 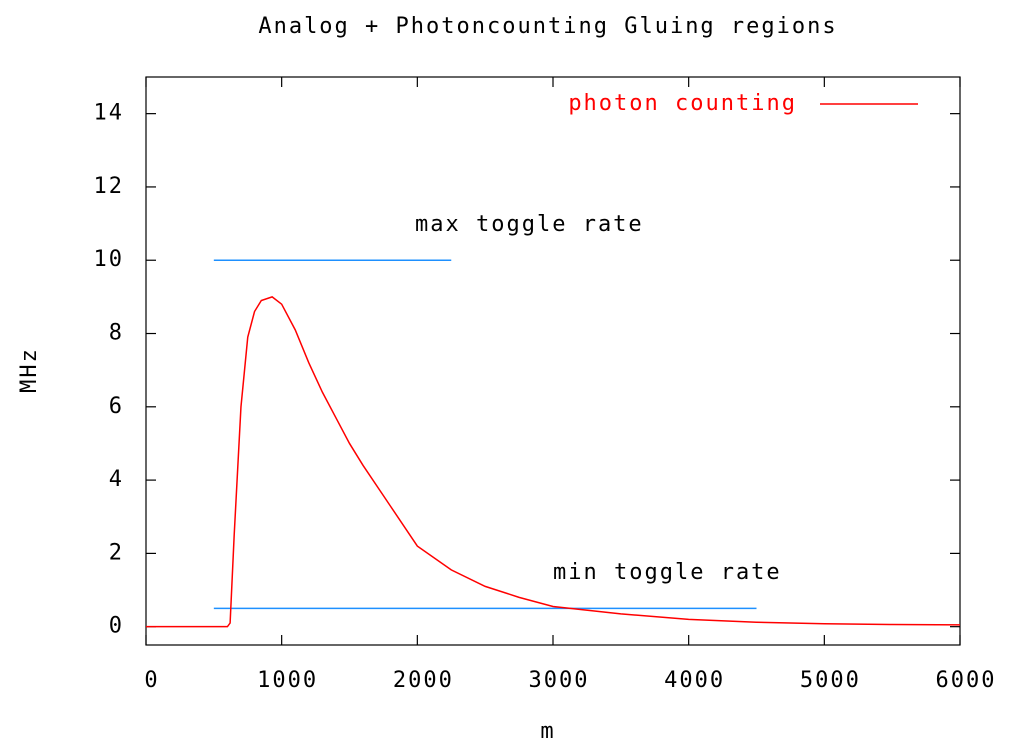 What do you see at coordinates (423, 680) in the screenshot?
I see `x-tick-label: 2000` at bounding box center [423, 680].